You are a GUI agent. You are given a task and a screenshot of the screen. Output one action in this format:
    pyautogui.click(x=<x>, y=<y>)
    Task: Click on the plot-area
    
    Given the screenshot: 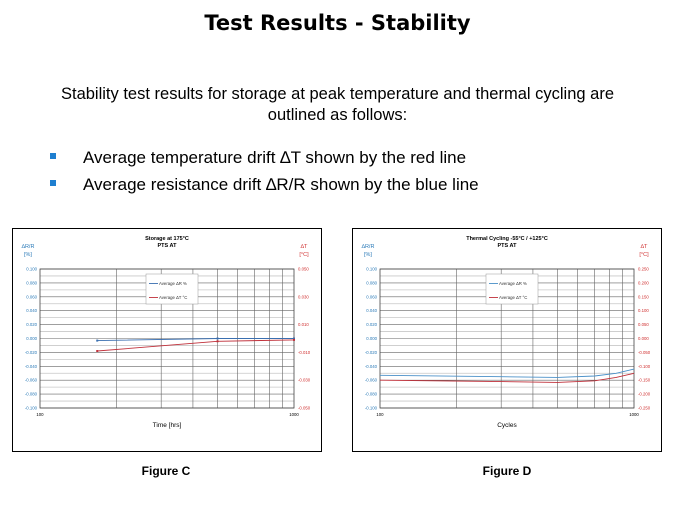 What is the action you would take?
    pyautogui.click(x=507, y=338)
    